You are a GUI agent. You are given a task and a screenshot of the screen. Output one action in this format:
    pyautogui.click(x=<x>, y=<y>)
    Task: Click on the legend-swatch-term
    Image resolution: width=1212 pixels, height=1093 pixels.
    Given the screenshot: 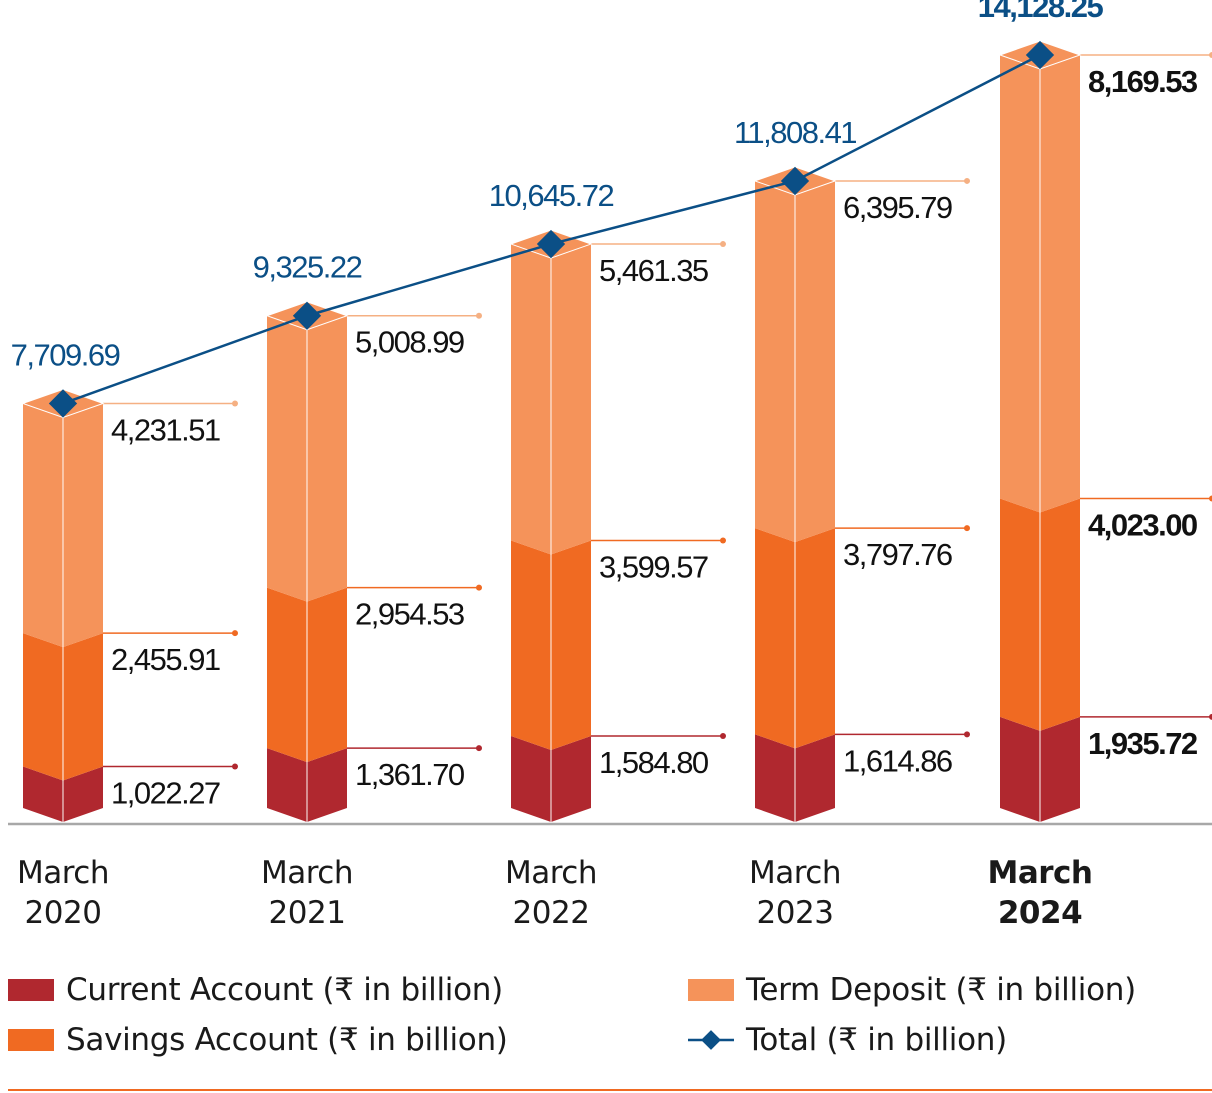 What is the action you would take?
    pyautogui.click(x=711, y=990)
    